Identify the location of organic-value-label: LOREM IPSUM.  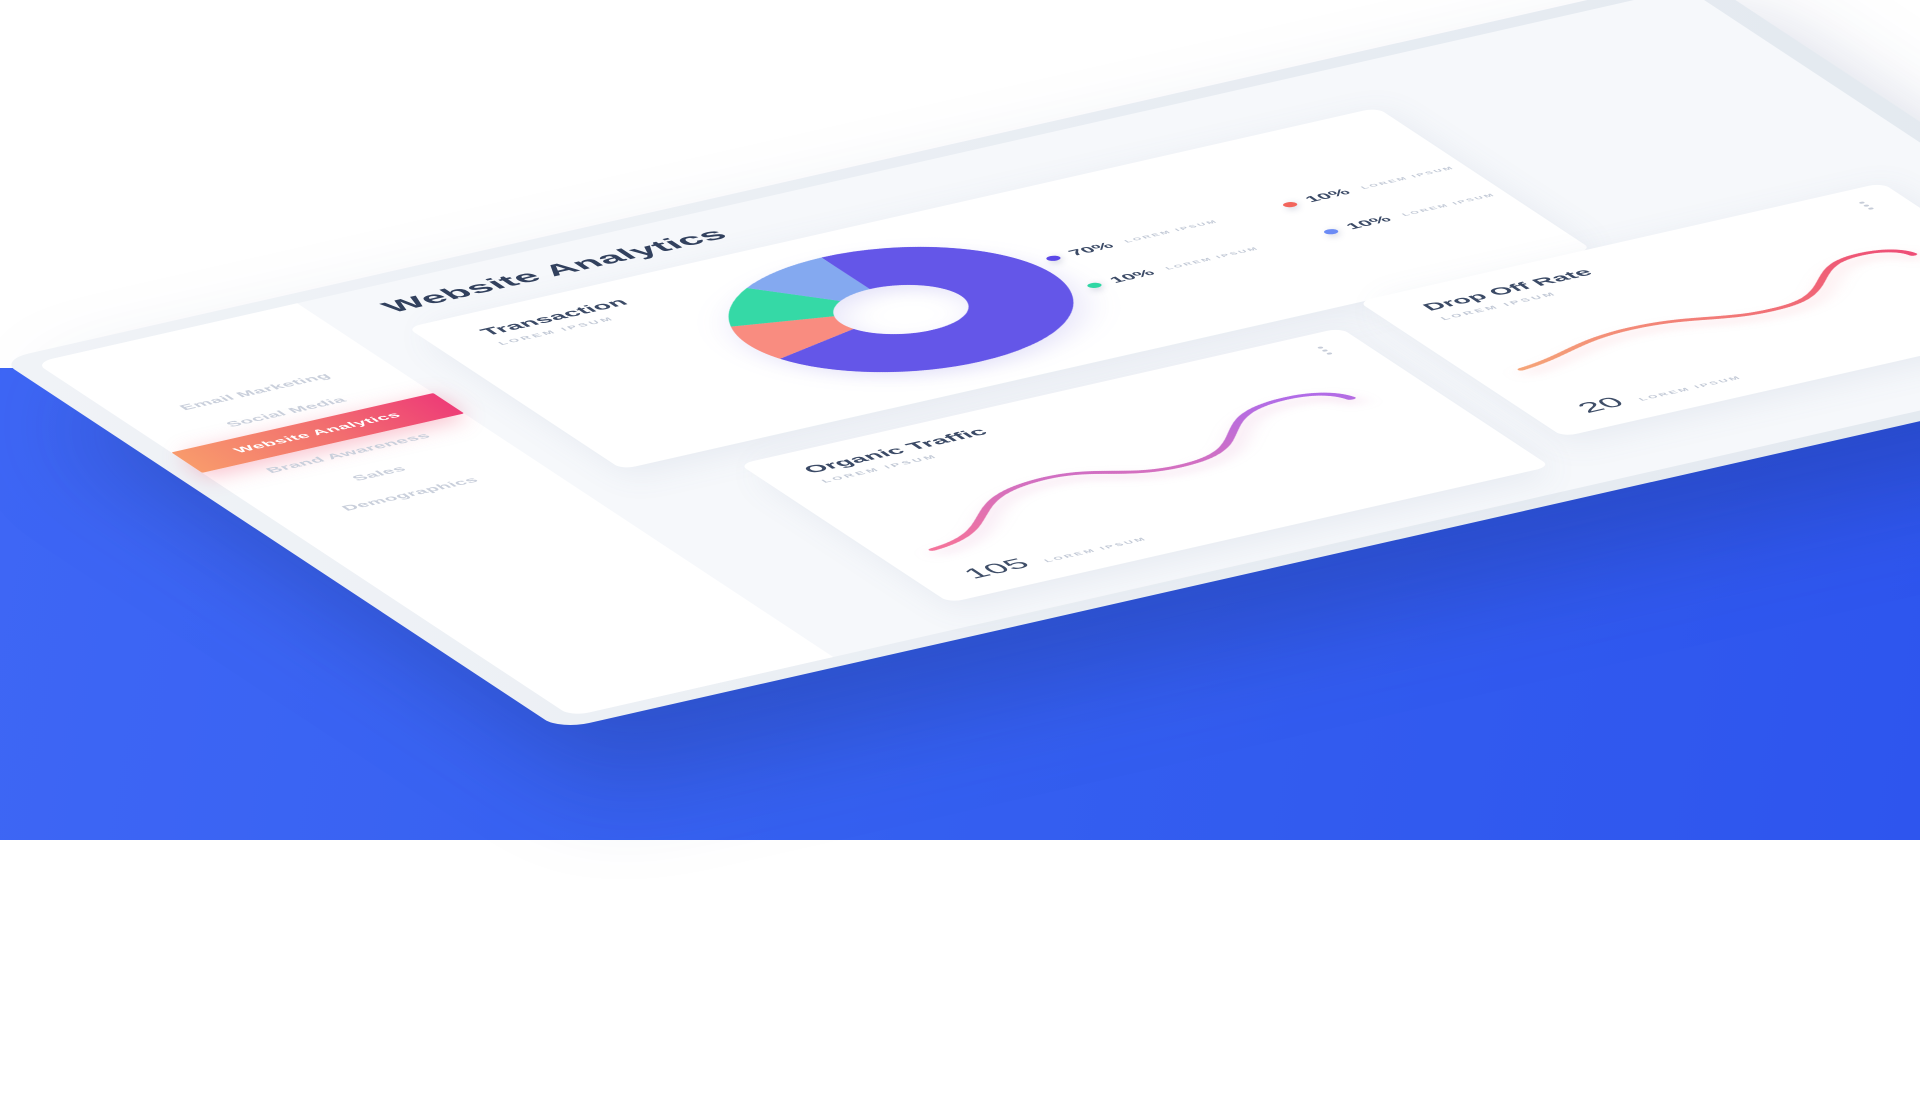
(1096, 550).